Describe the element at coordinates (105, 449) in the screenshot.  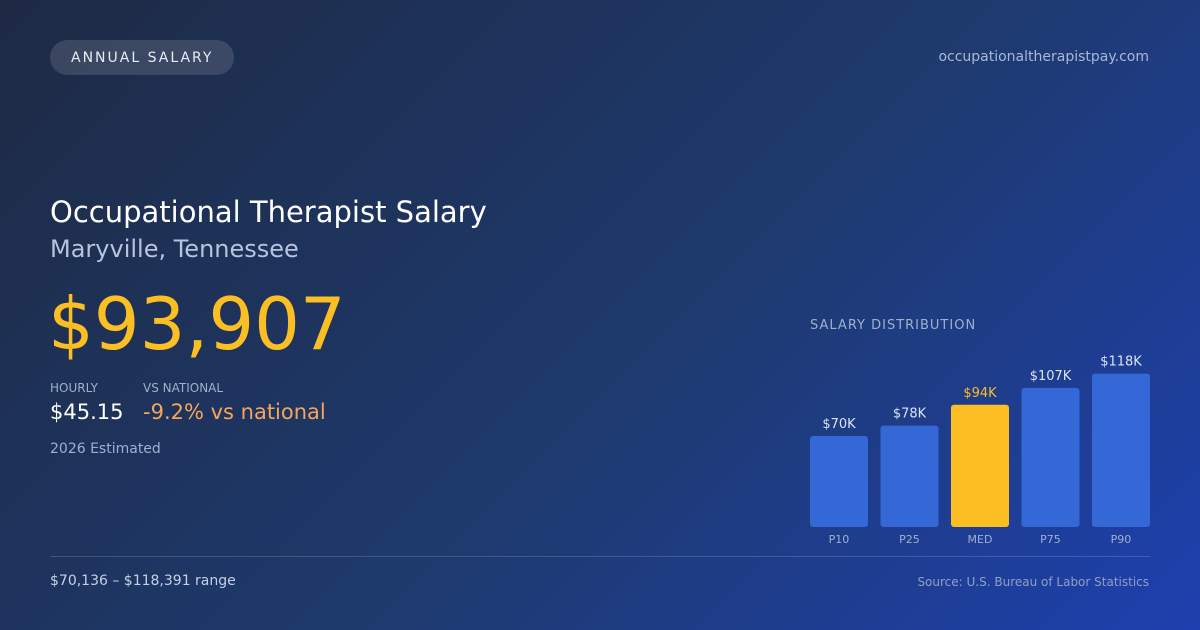
I see `estimate-note: 2026 Estimated` at that location.